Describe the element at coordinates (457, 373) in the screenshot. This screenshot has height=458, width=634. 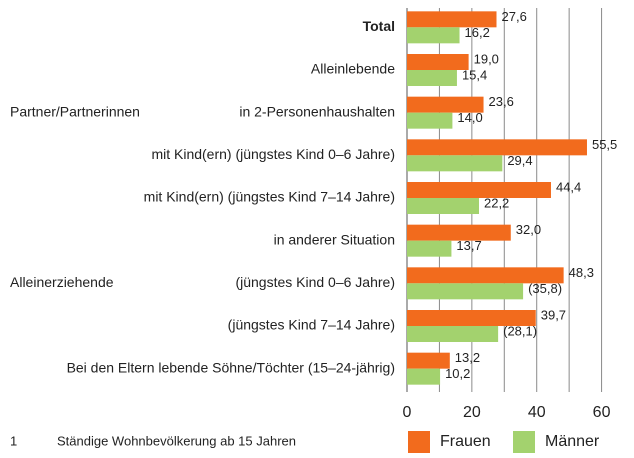
I see `value-label: 10,2` at that location.